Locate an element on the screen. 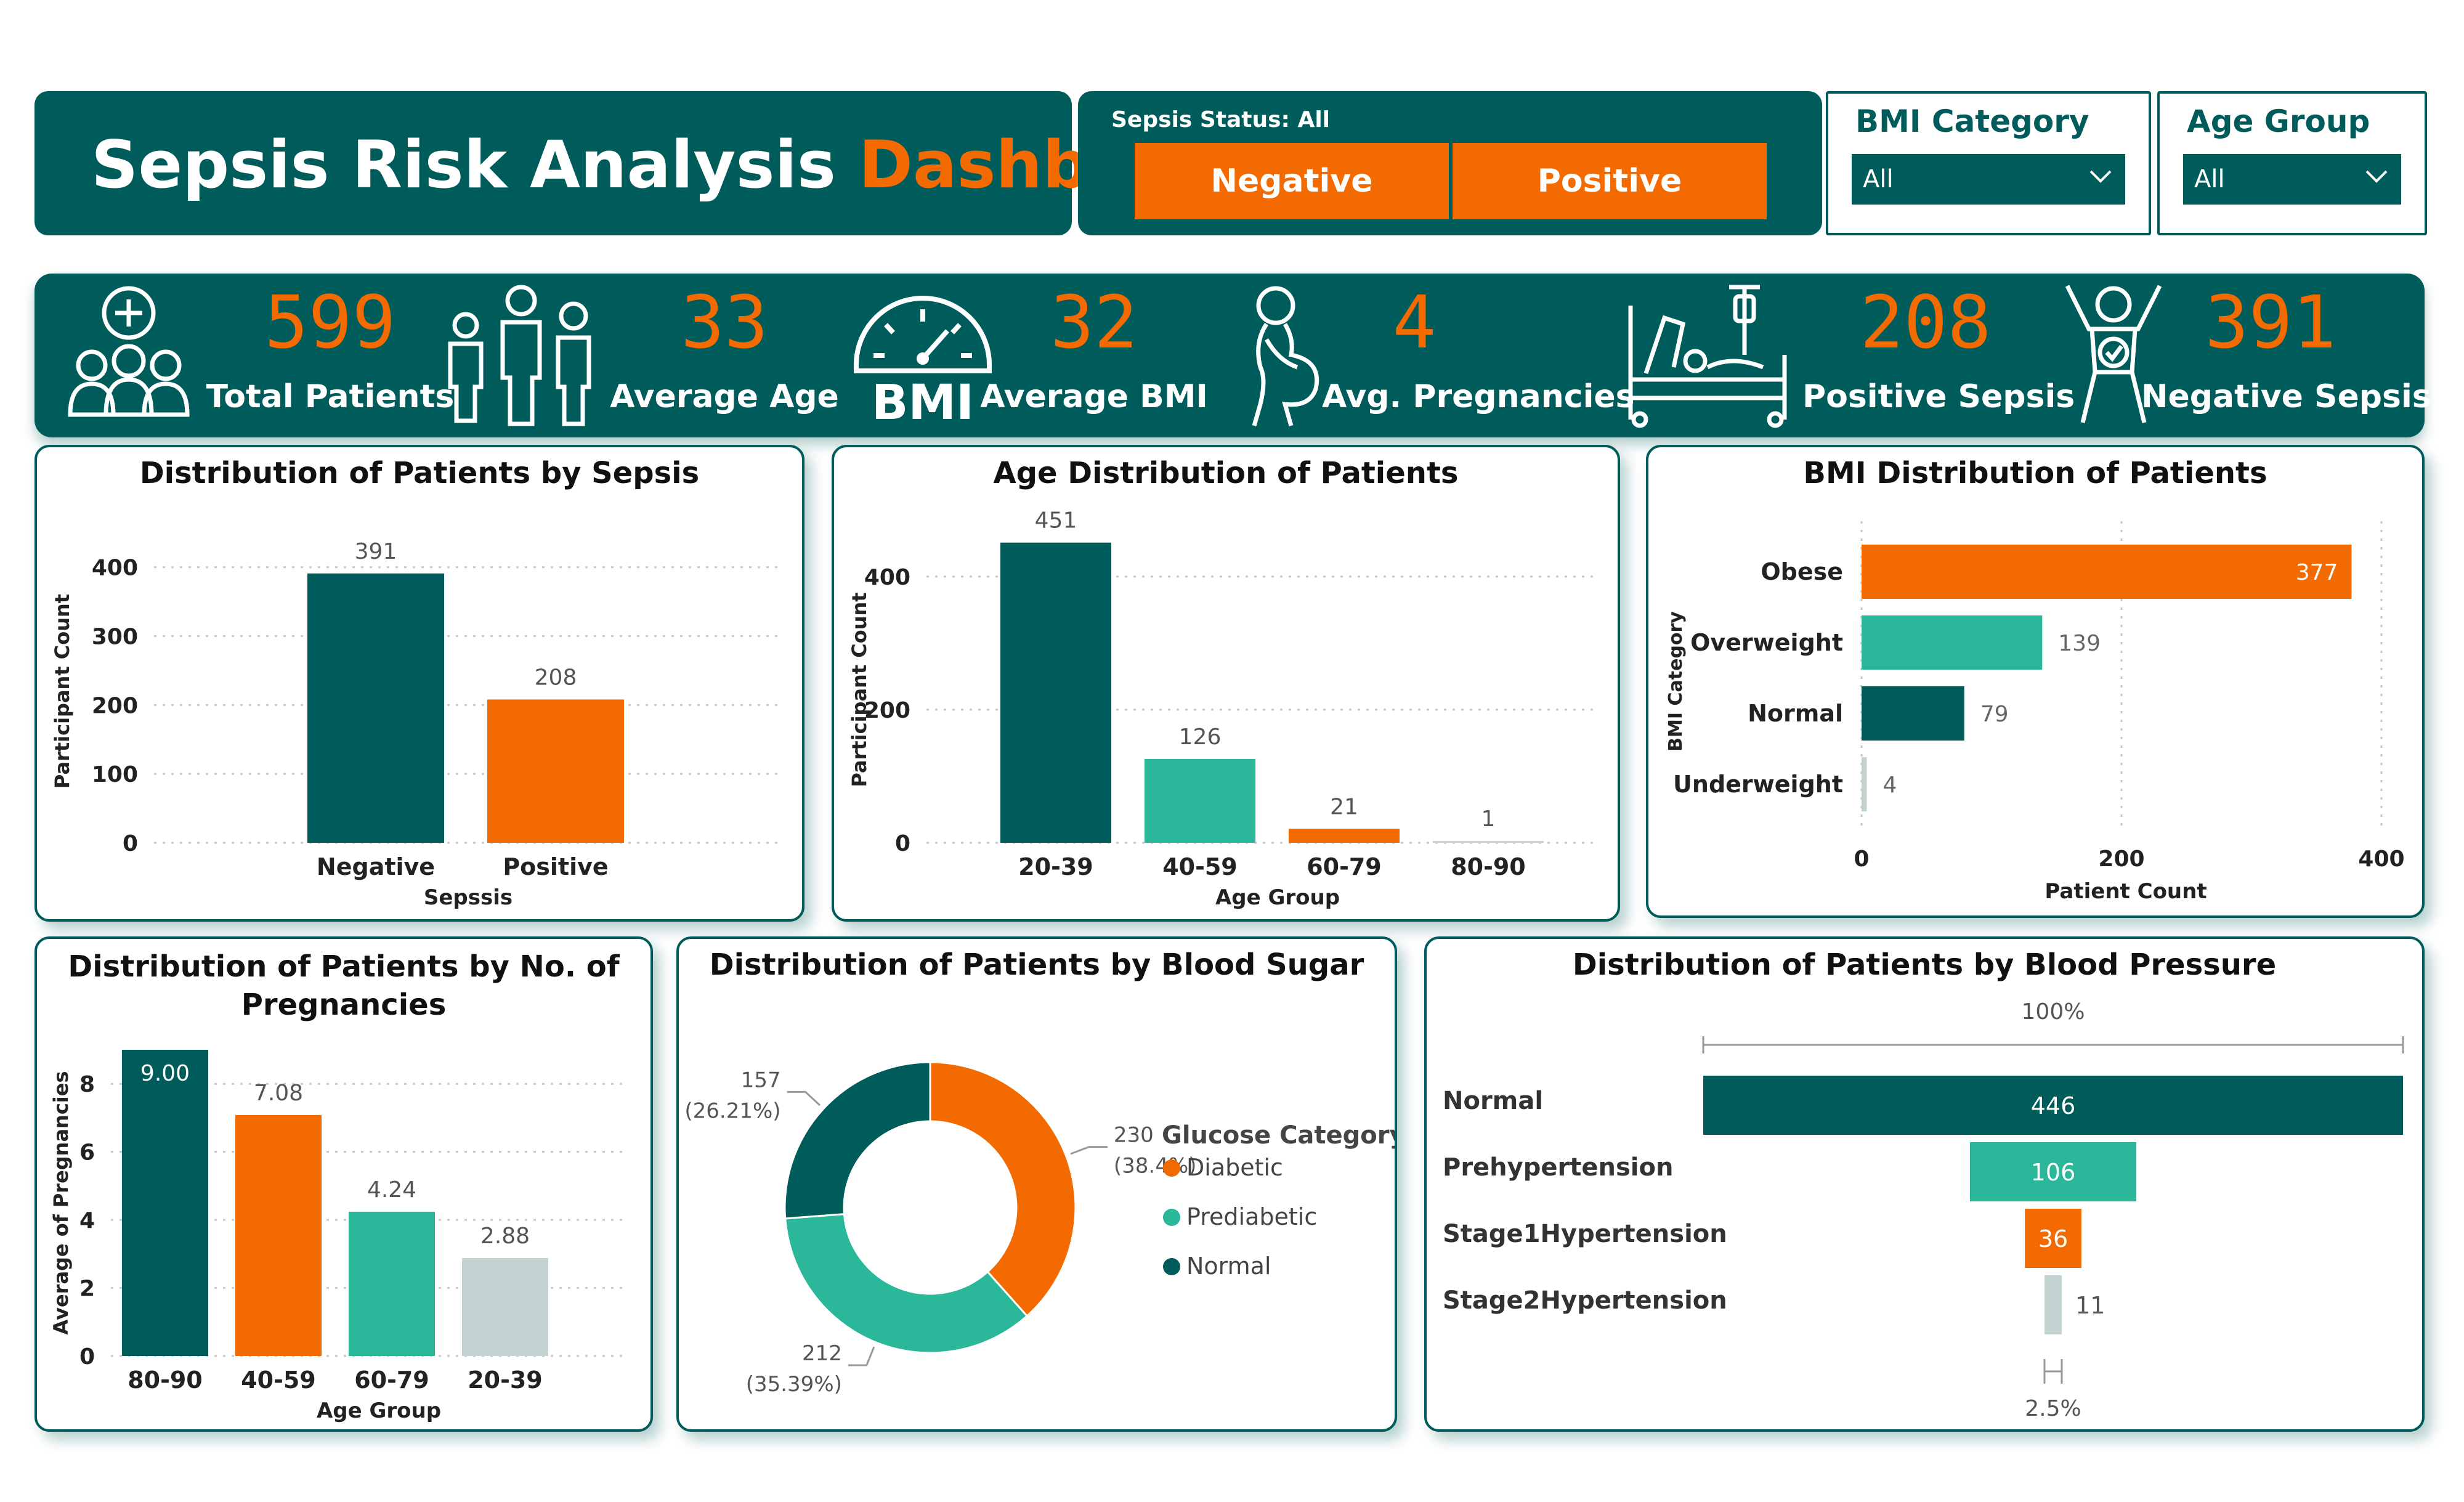 The height and width of the screenshot is (1502, 2464). y-tick-label: Underweight is located at coordinates (1758, 784).